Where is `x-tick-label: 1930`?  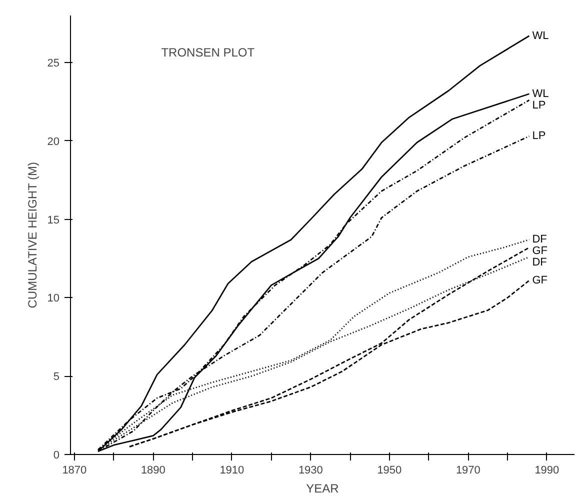
x-tick-label: 1930 is located at coordinates (310, 470).